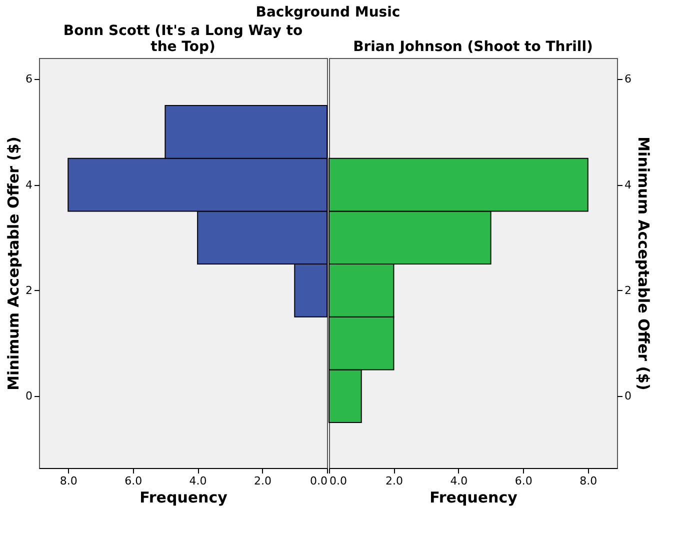  What do you see at coordinates (328, 12) in the screenshot?
I see `text: Background Music` at bounding box center [328, 12].